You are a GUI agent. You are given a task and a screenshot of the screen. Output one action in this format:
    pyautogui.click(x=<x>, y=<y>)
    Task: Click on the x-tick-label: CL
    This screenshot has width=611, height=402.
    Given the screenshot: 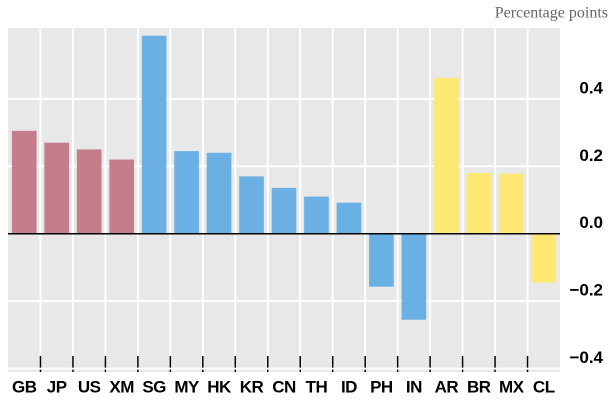 What is the action you would take?
    pyautogui.click(x=544, y=386)
    